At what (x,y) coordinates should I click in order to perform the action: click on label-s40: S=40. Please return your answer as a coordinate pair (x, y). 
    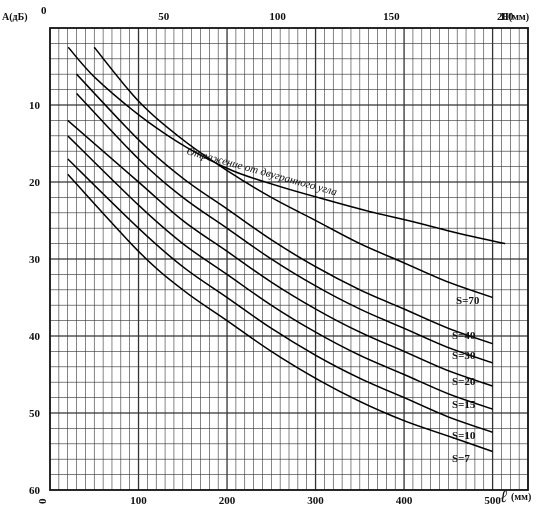
    Looking at the image, I should click on (464, 336).